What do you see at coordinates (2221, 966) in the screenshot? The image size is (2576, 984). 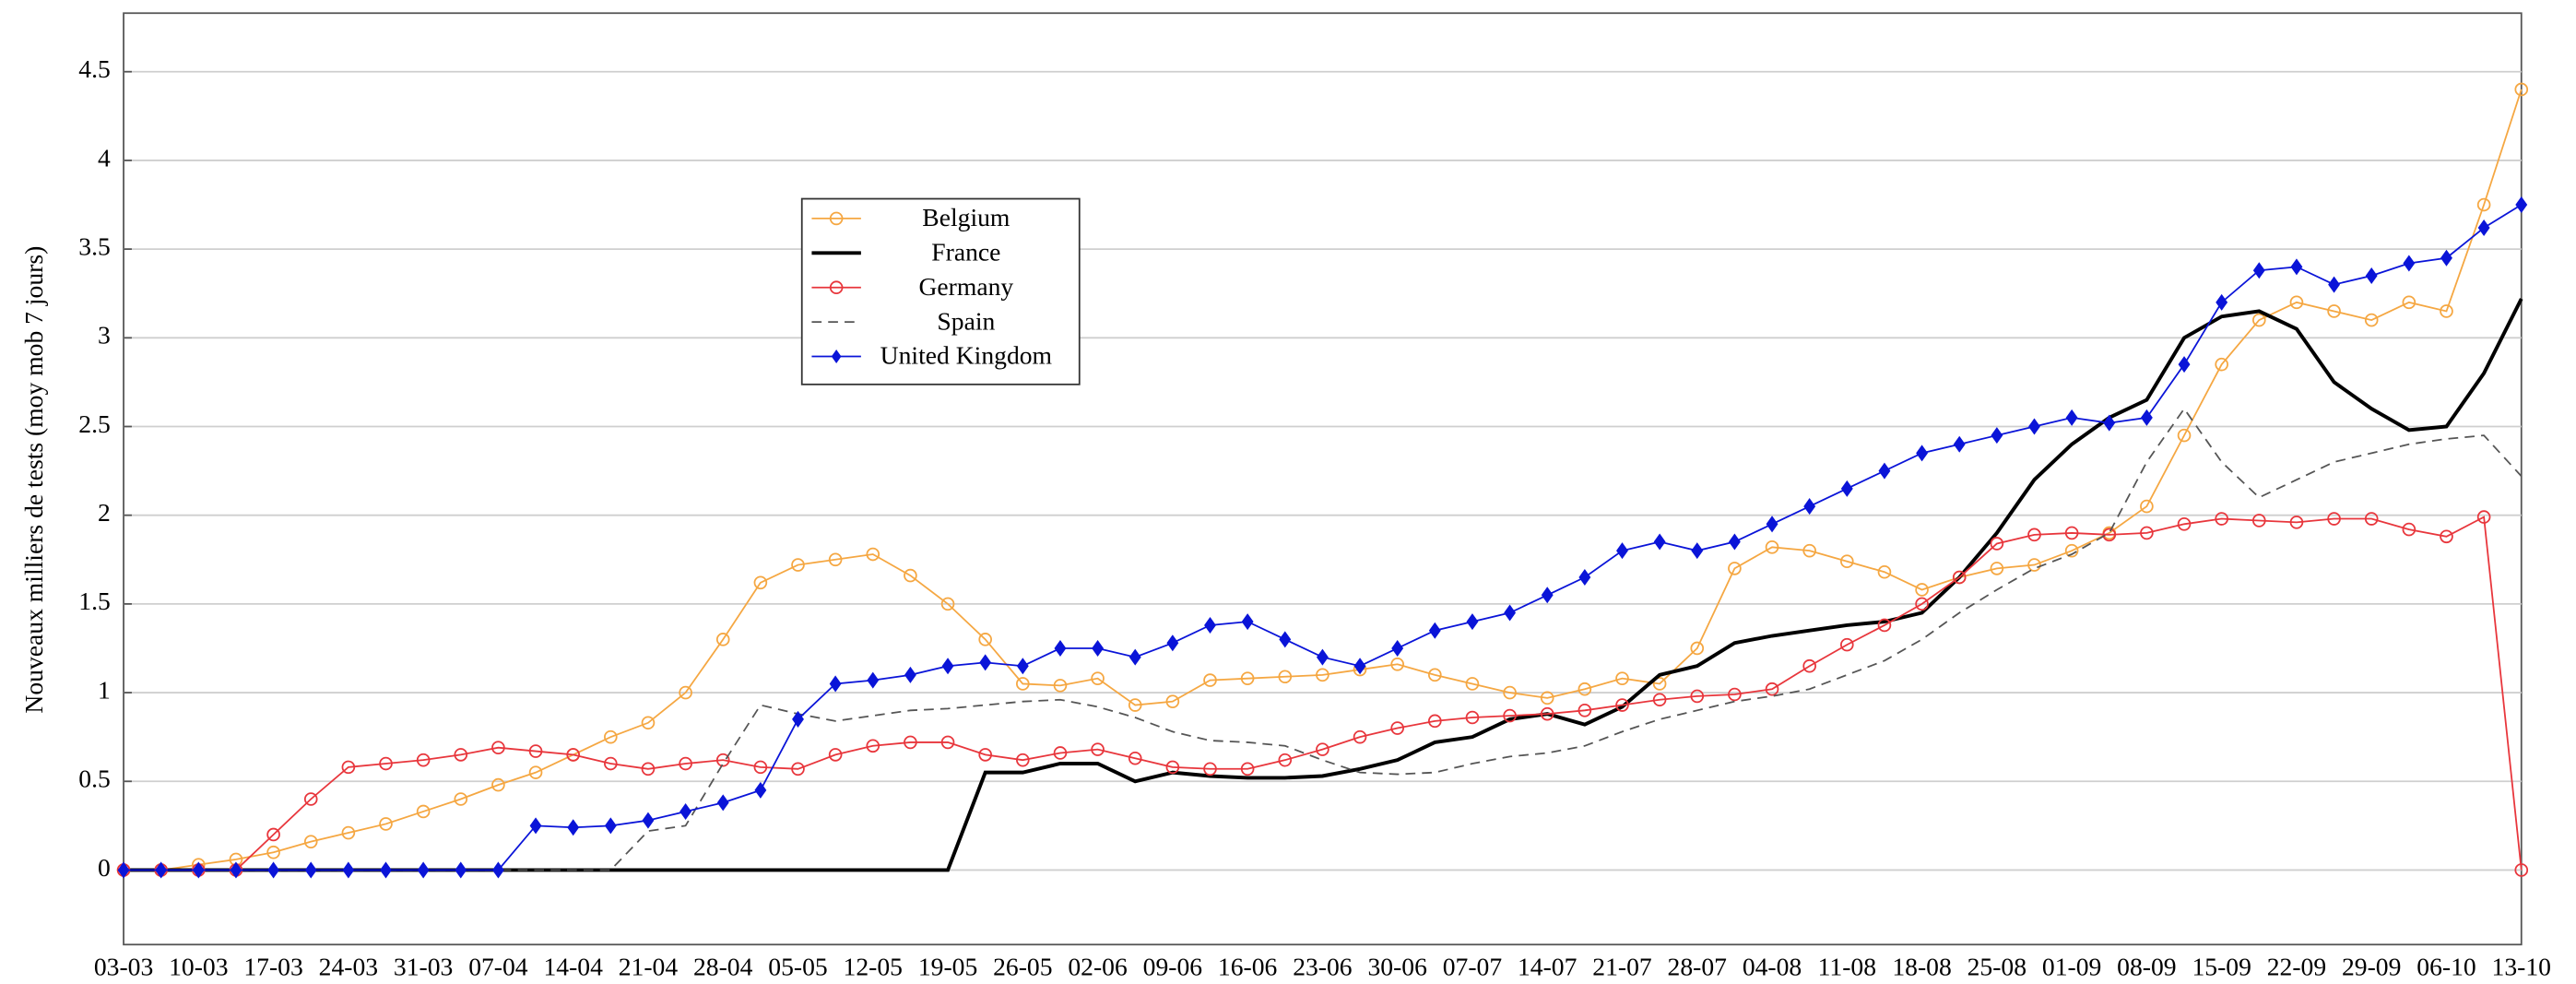 I see `x-tick-label: 15-09` at bounding box center [2221, 966].